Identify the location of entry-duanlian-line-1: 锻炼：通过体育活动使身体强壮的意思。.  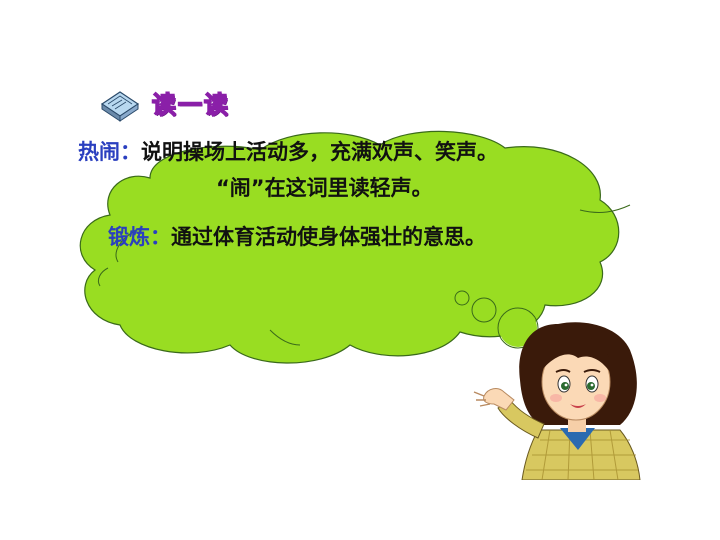
(297, 236).